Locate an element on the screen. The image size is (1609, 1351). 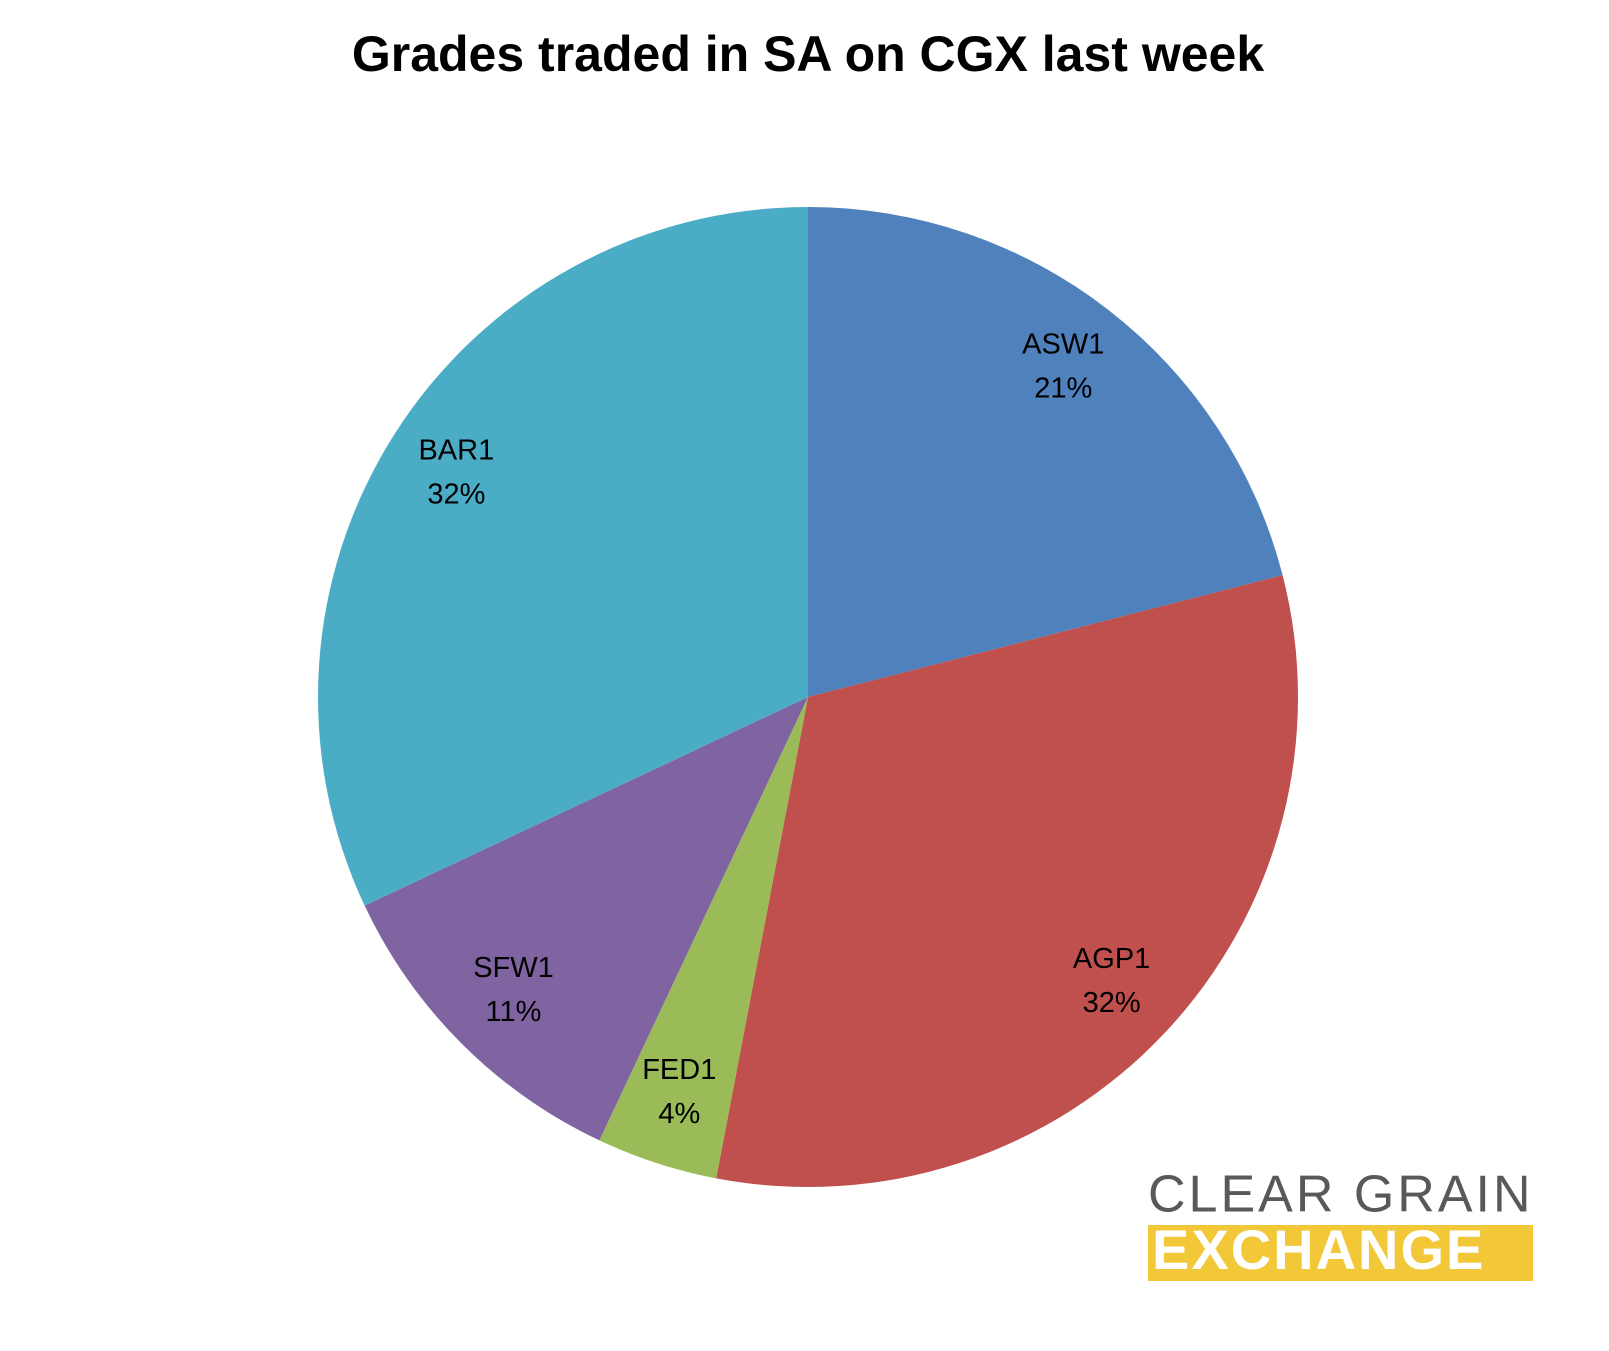
slice-category: SFW1 is located at coordinates (513, 968).